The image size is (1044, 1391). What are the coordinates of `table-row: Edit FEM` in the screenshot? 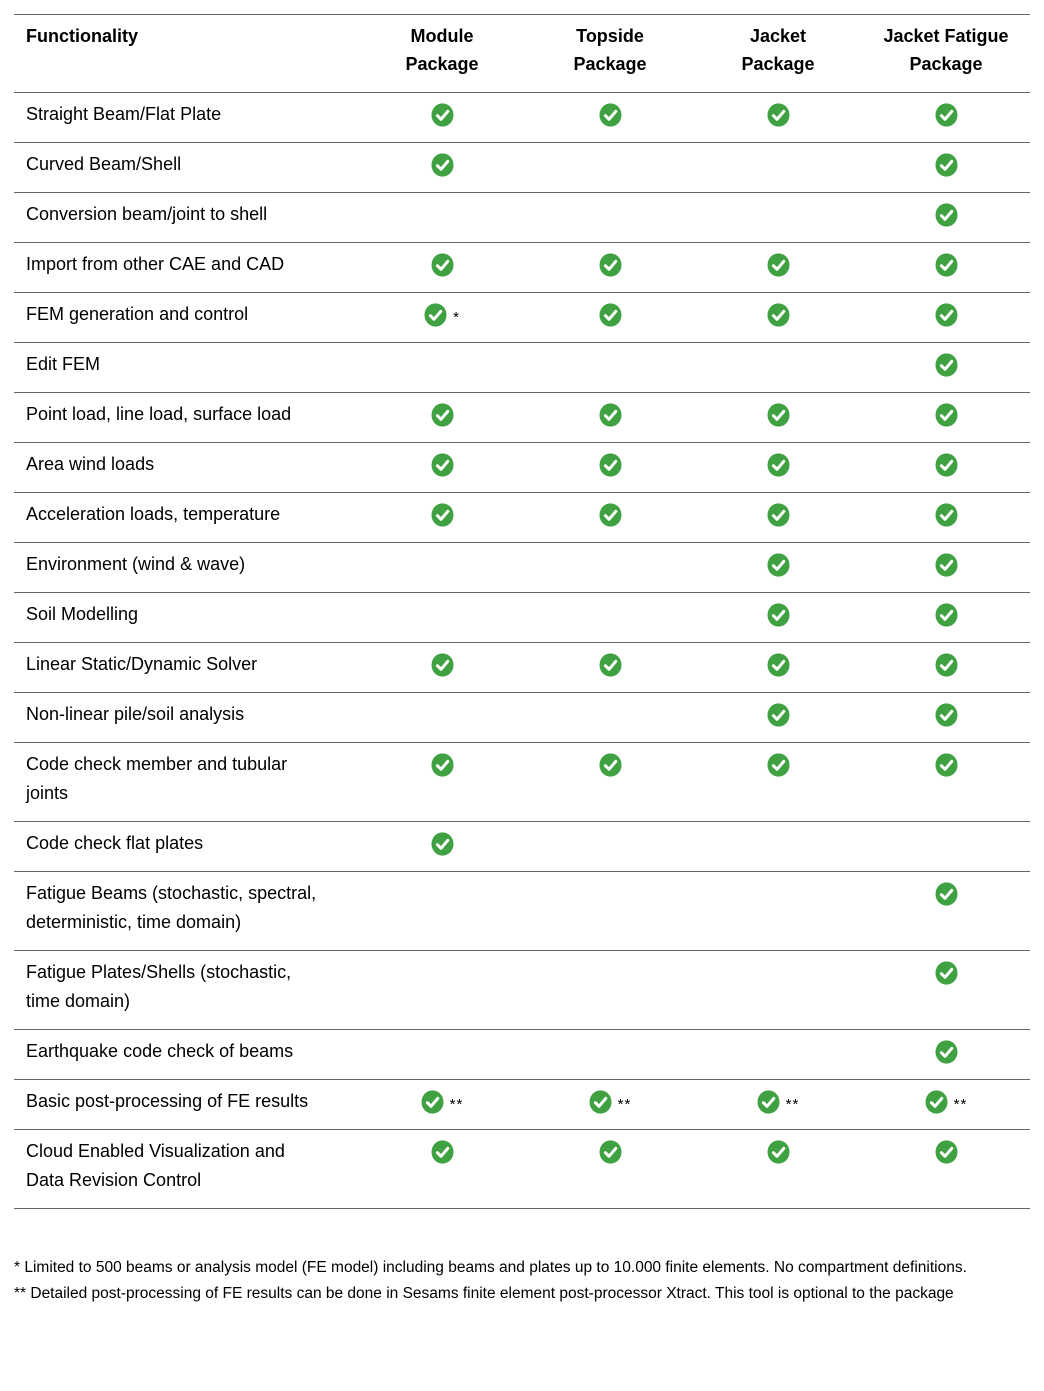 It's located at (522, 367).